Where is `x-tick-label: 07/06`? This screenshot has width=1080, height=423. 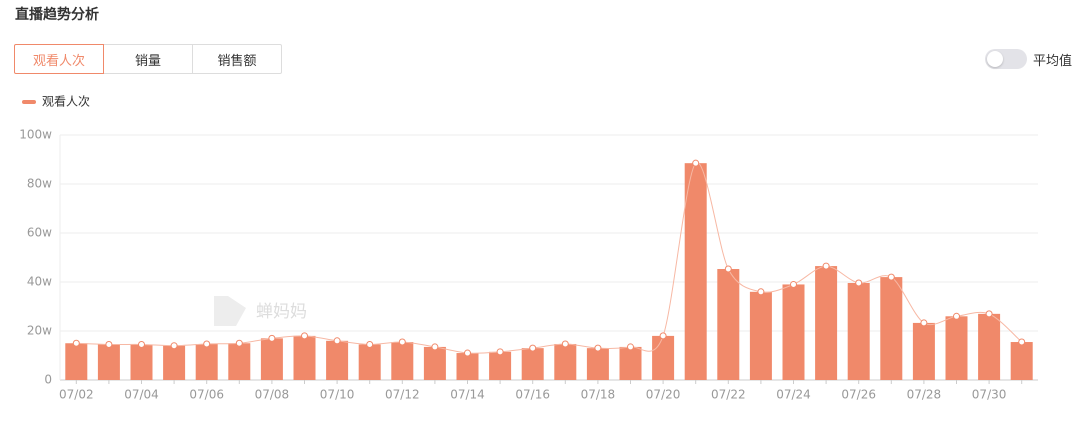 x-tick-label: 07/06 is located at coordinates (206, 395).